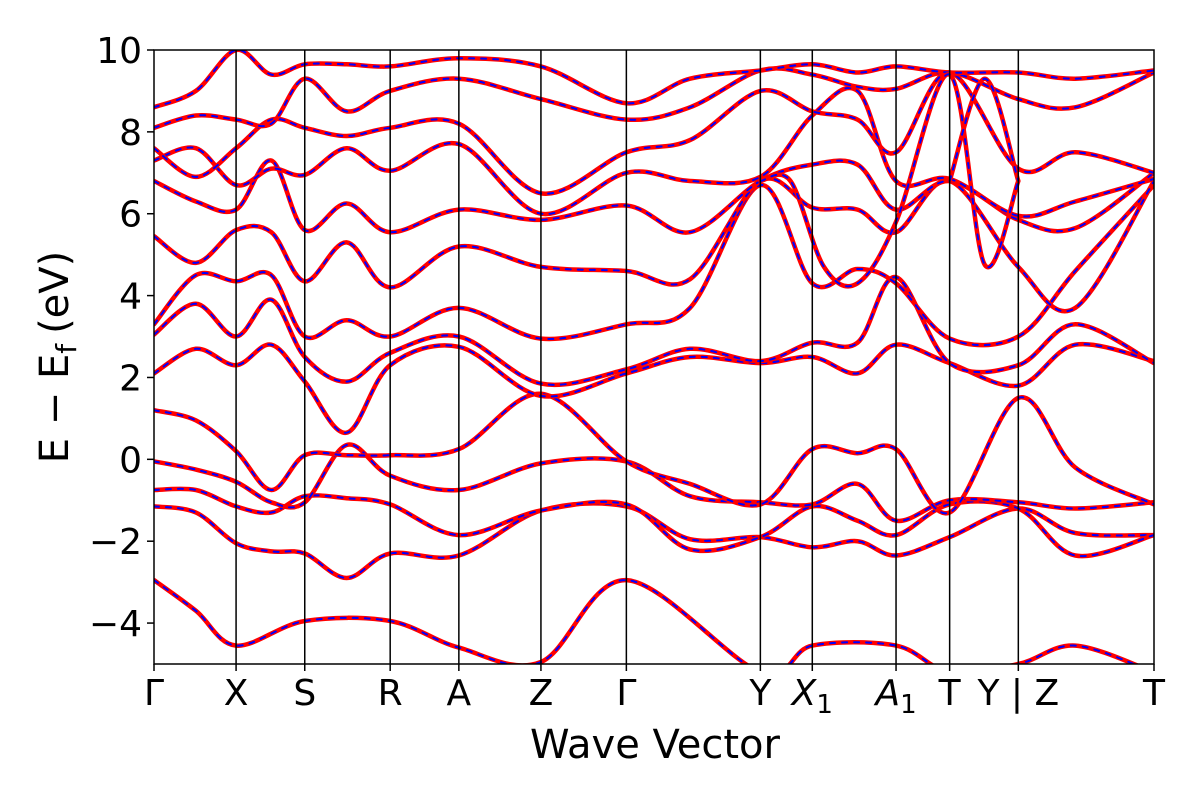 The height and width of the screenshot is (800, 1200). What do you see at coordinates (115, 624) in the screenshot?
I see `y-tick-label-1: −4` at bounding box center [115, 624].